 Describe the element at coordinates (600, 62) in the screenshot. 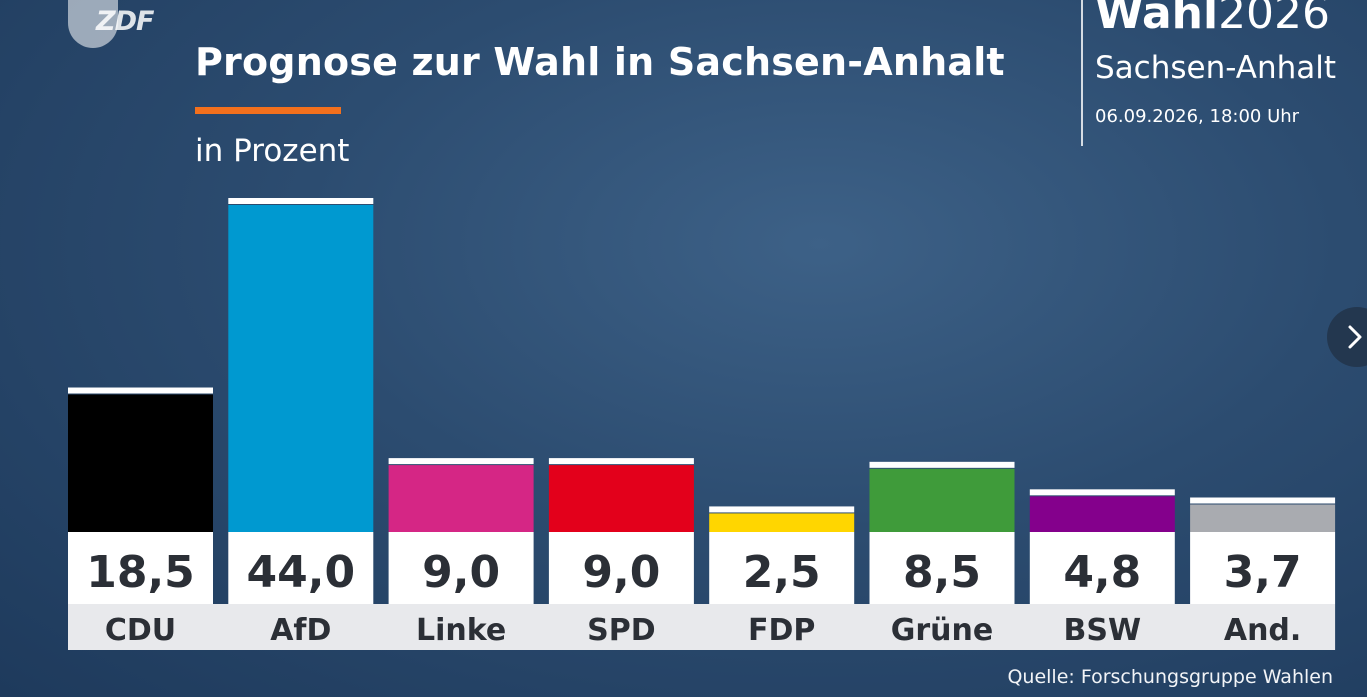

I see `chart-title: Prognose zur Wahl in Sachsen-Anhalt` at that location.